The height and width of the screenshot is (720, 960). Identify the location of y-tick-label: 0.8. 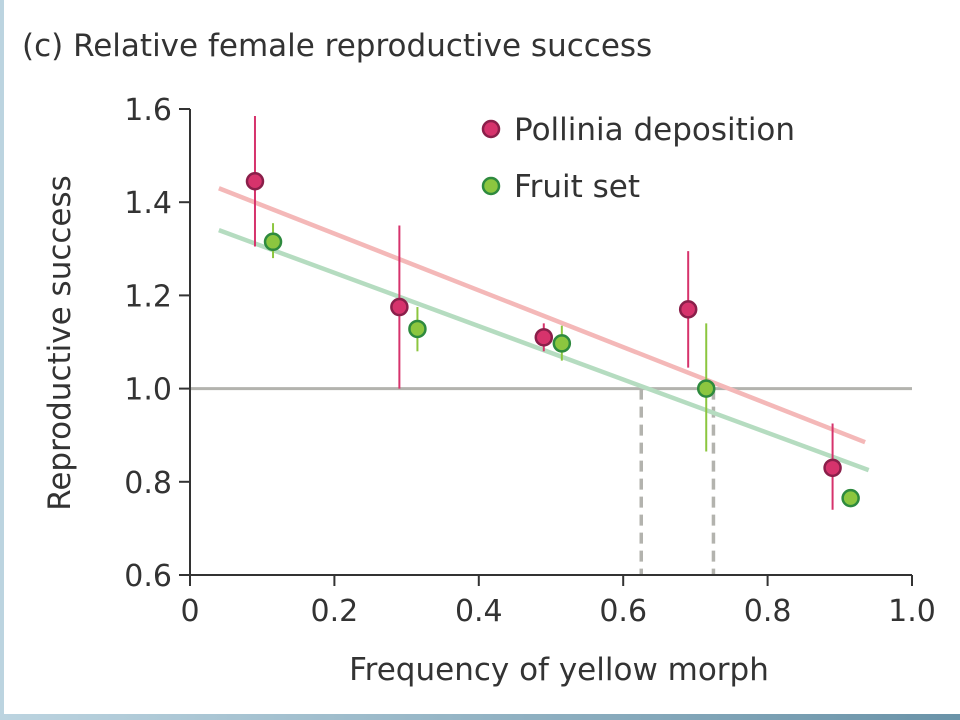
(148, 483).